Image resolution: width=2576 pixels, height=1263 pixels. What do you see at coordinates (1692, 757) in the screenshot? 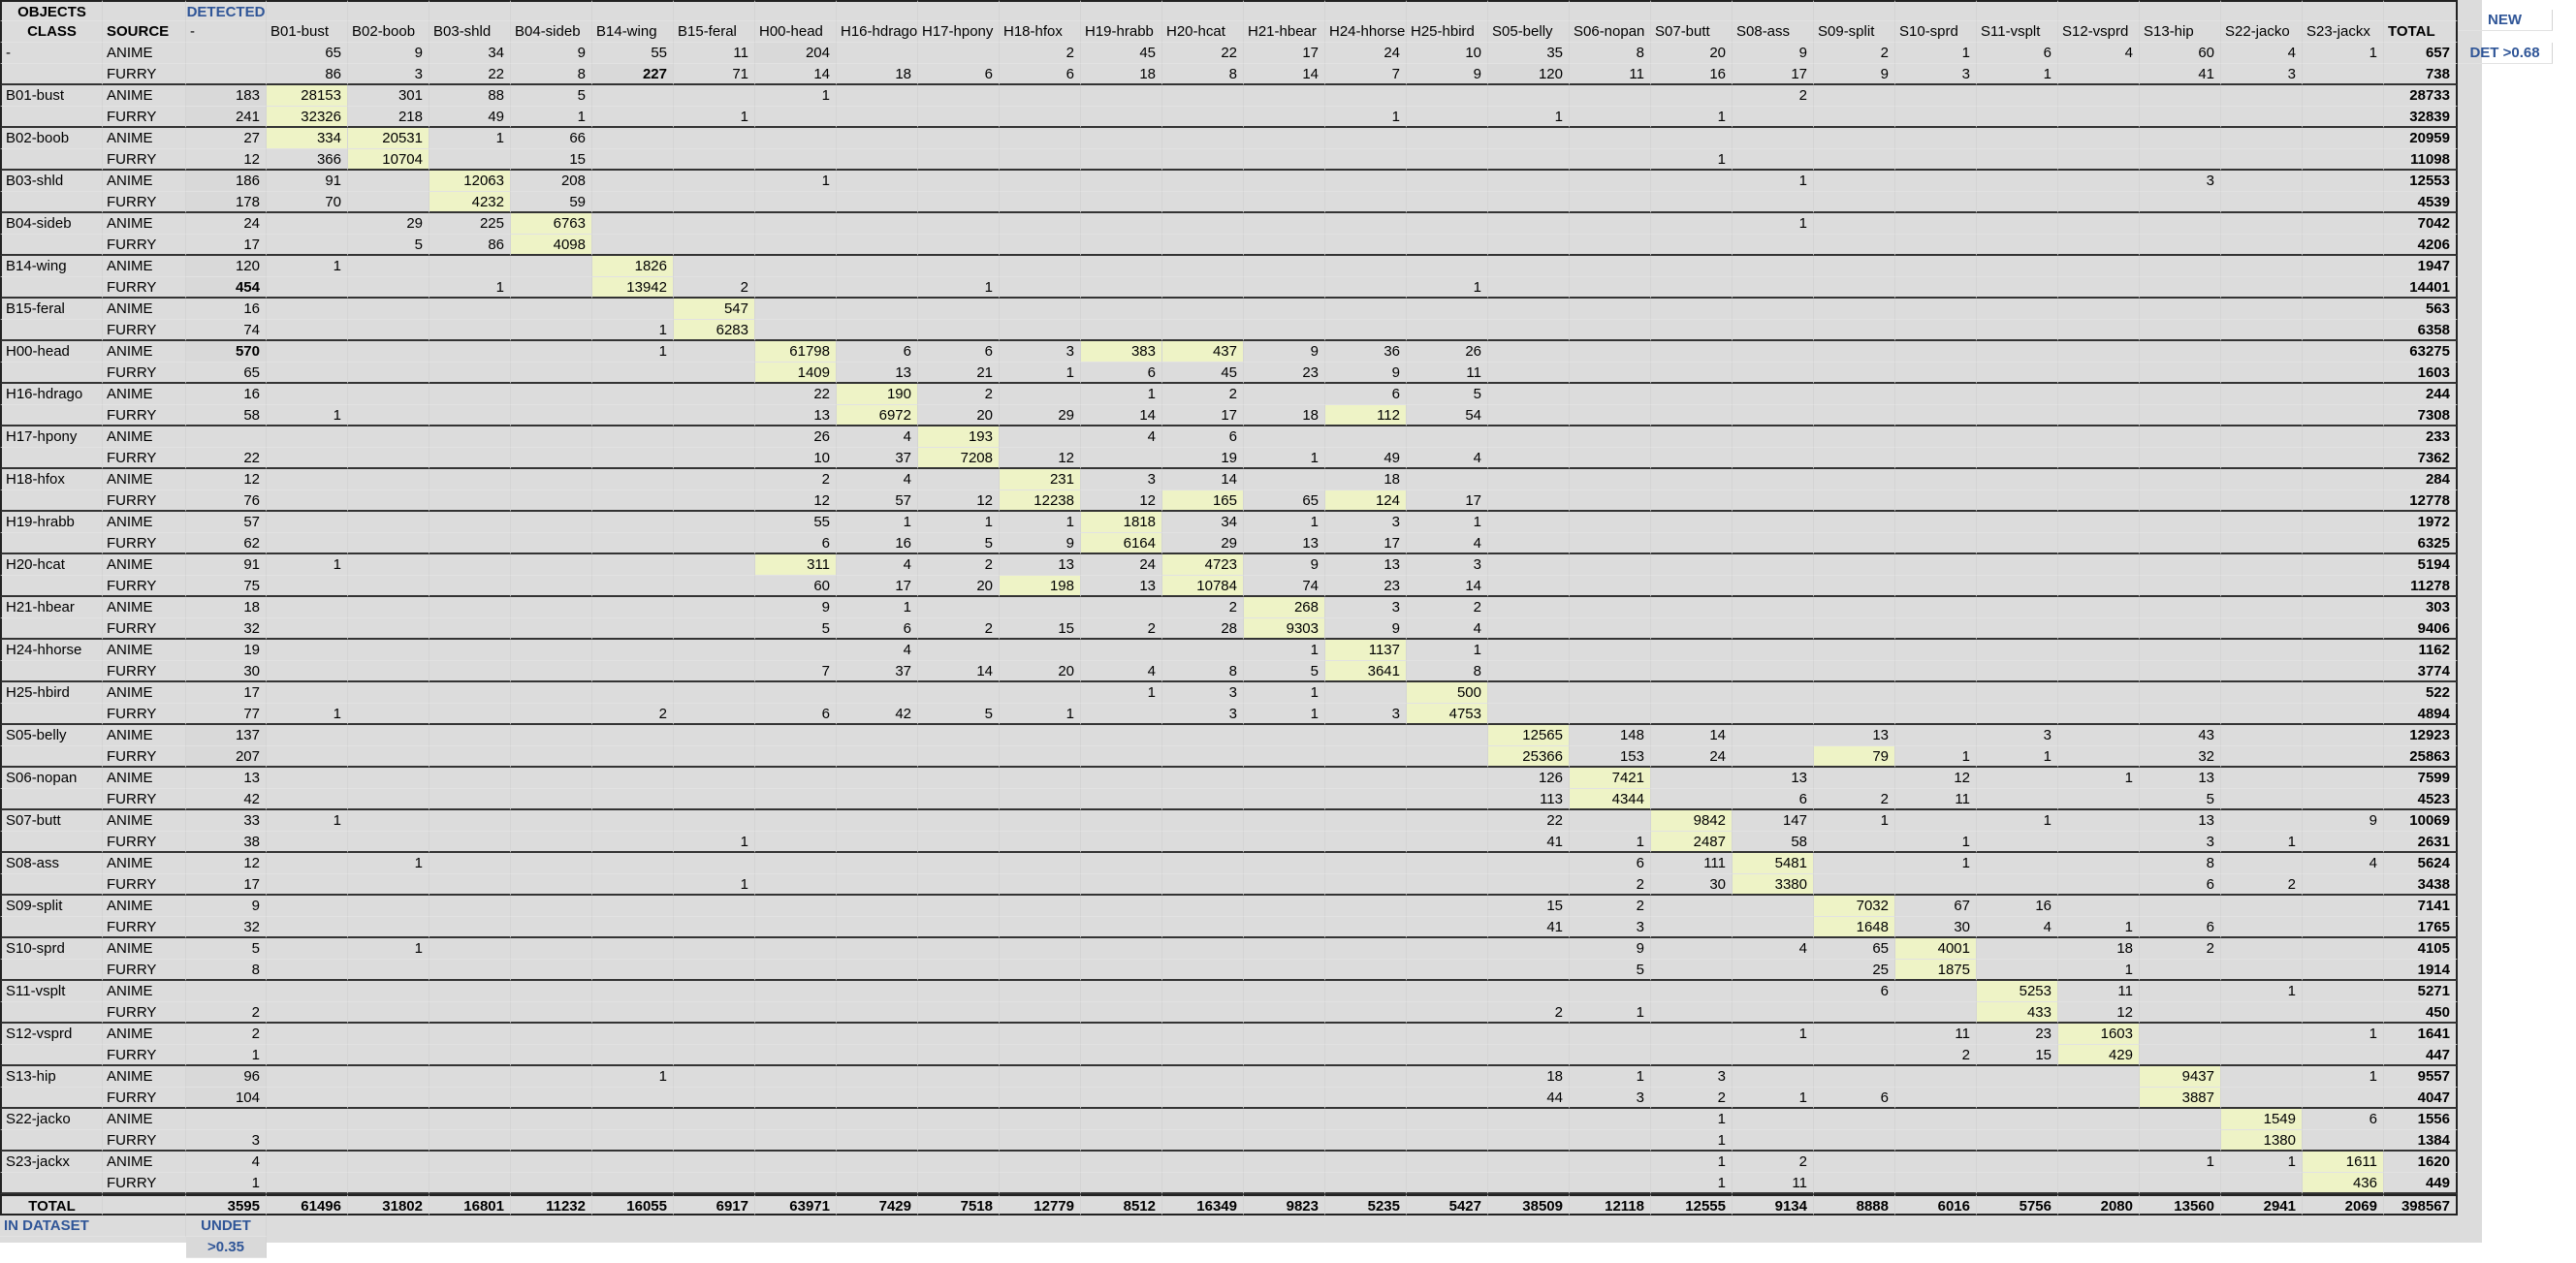
I see `matrix-cell: 24` at bounding box center [1692, 757].